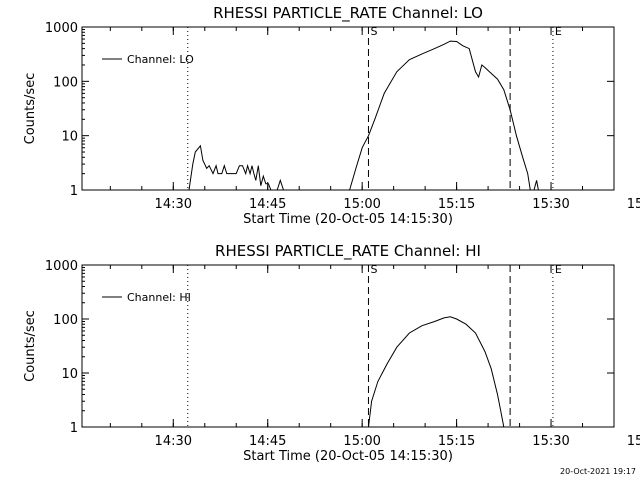  What do you see at coordinates (159, 297) in the screenshot?
I see `legend-entry: Channel: HI` at bounding box center [159, 297].